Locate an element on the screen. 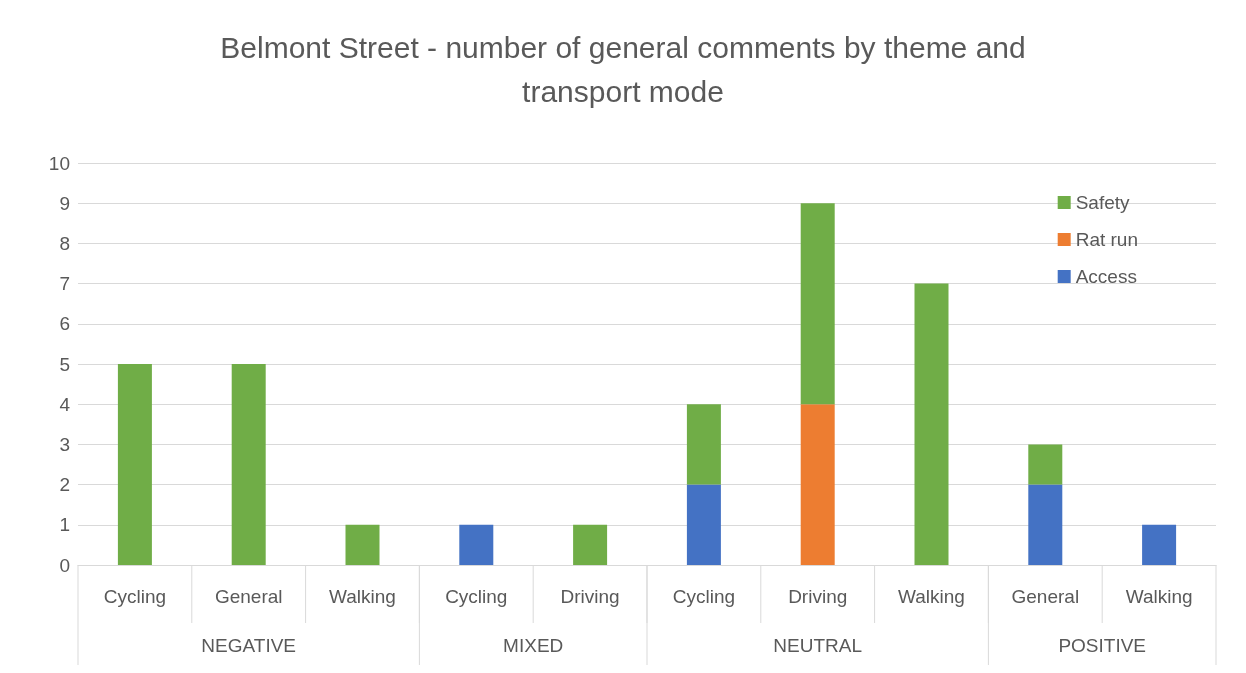  y-tick-label: 3 is located at coordinates (64, 444).